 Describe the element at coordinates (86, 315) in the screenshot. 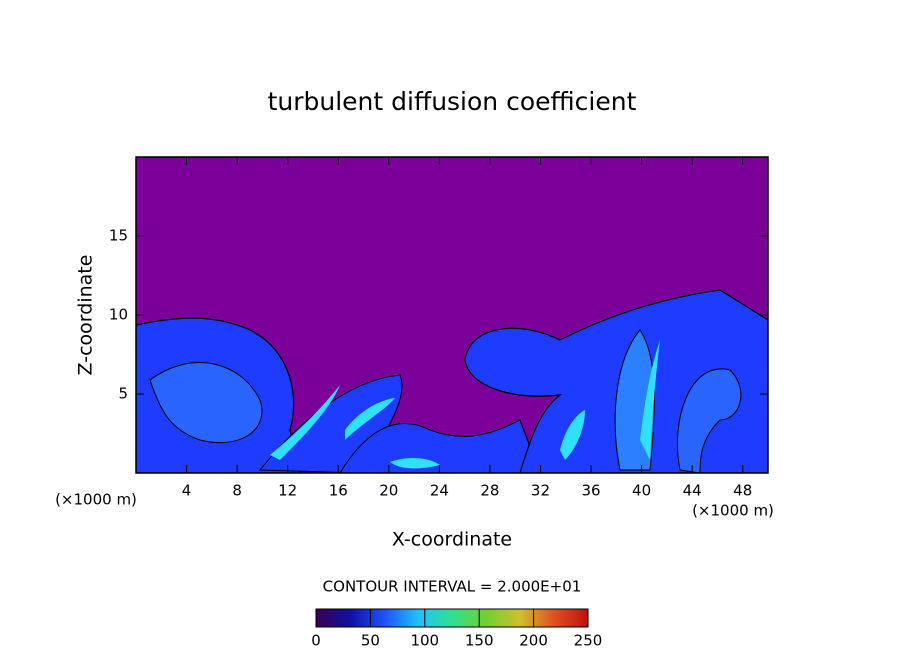

I see `y-axis-label: Z-coordinate` at that location.